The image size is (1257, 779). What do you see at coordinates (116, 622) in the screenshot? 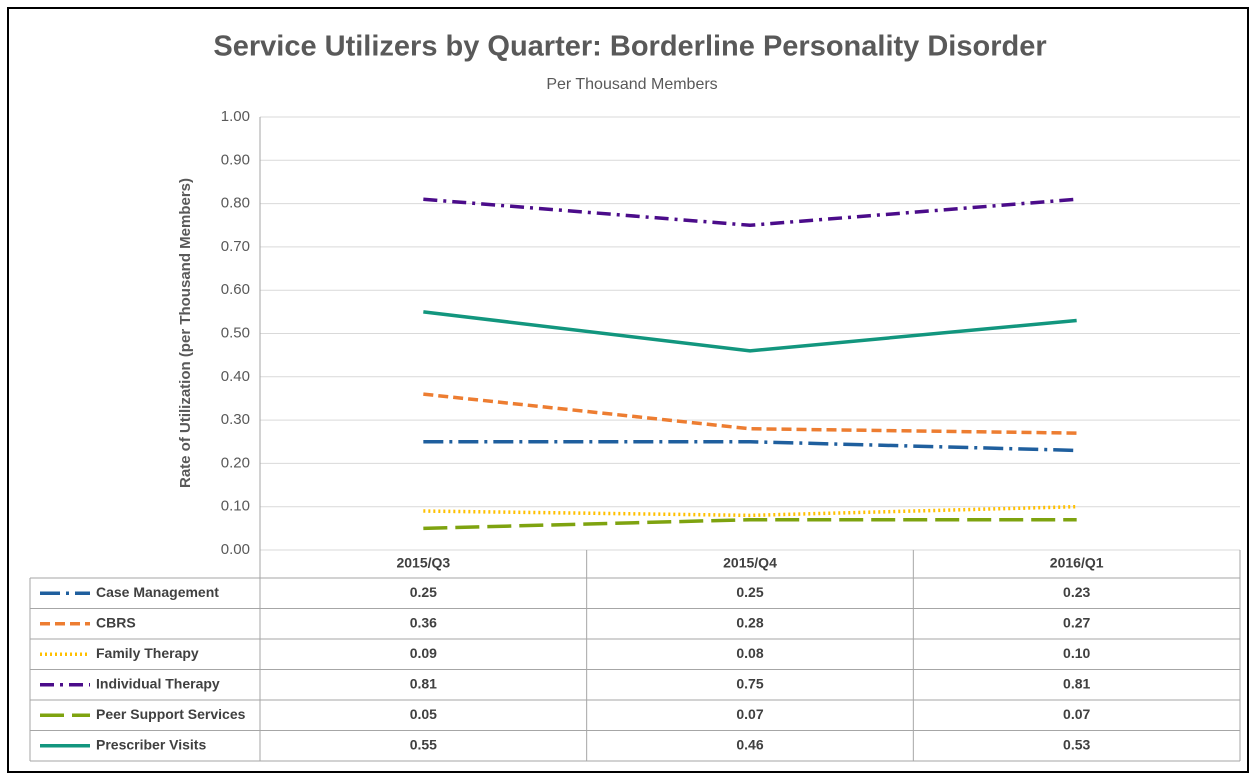
I see `legend-label: CBRS` at bounding box center [116, 622].